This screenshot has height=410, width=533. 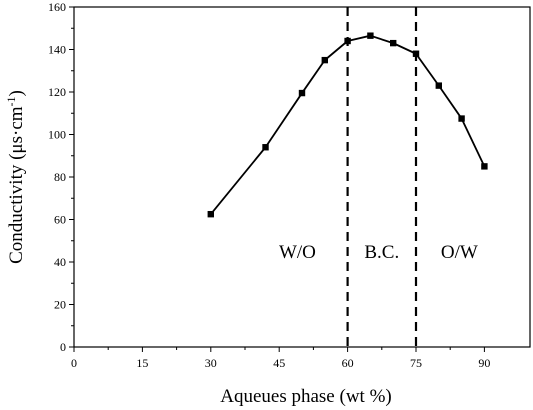 What do you see at coordinates (459, 252) in the screenshot?
I see `region-label: O/W` at bounding box center [459, 252].